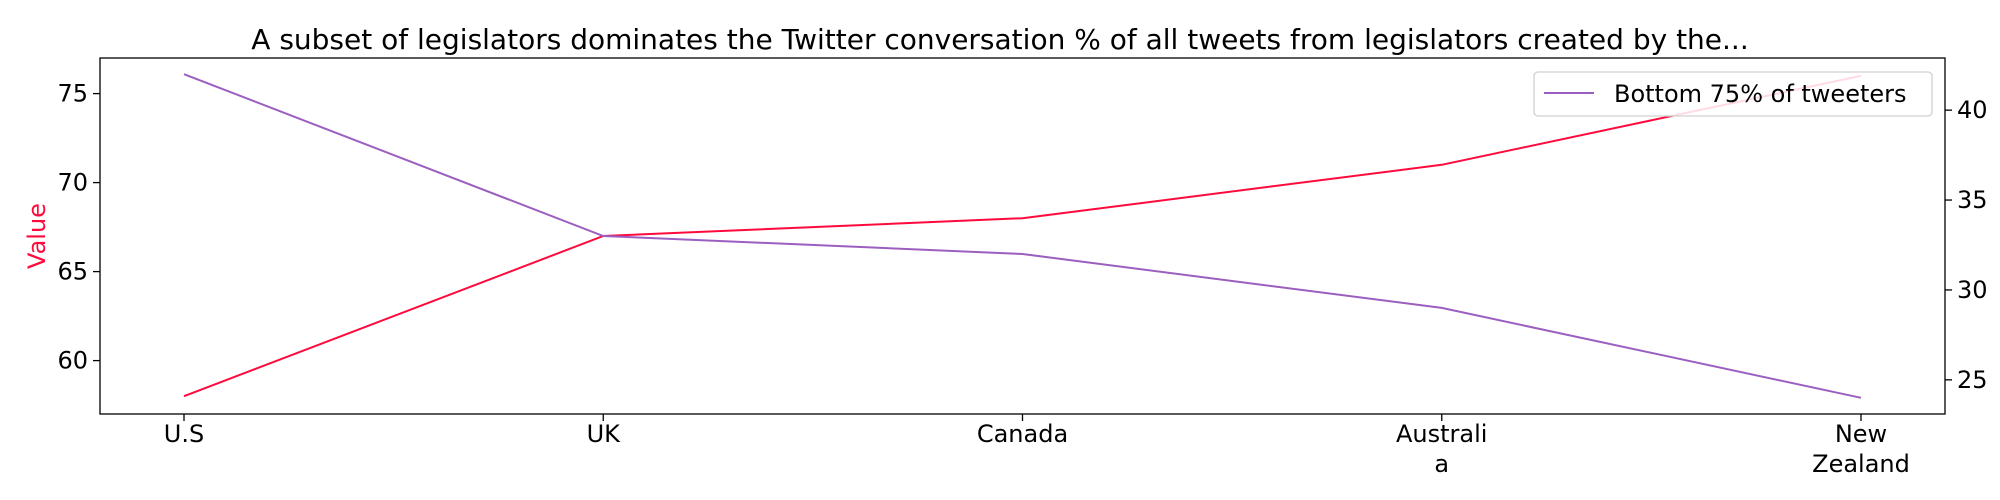  Describe the element at coordinates (1441, 449) in the screenshot. I see `x-tick-label: Australi a` at that location.